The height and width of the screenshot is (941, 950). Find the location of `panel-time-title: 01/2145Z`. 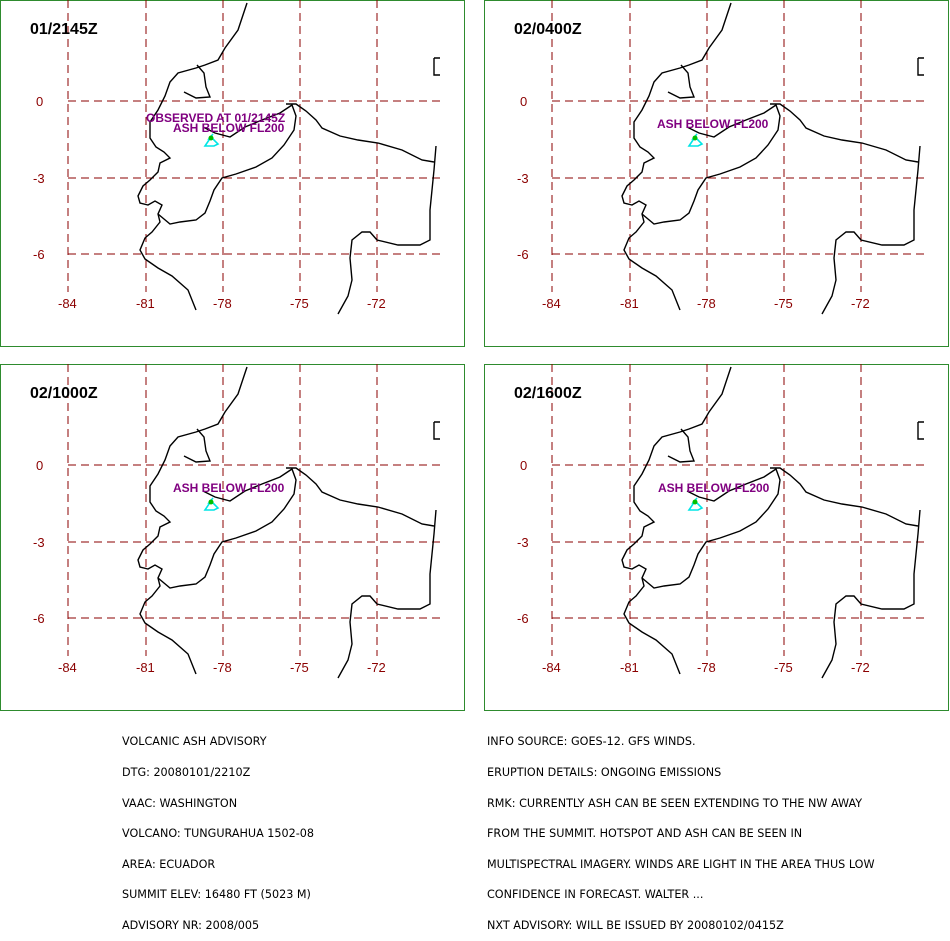

panel-time-title: 01/2145Z is located at coordinates (64, 29).